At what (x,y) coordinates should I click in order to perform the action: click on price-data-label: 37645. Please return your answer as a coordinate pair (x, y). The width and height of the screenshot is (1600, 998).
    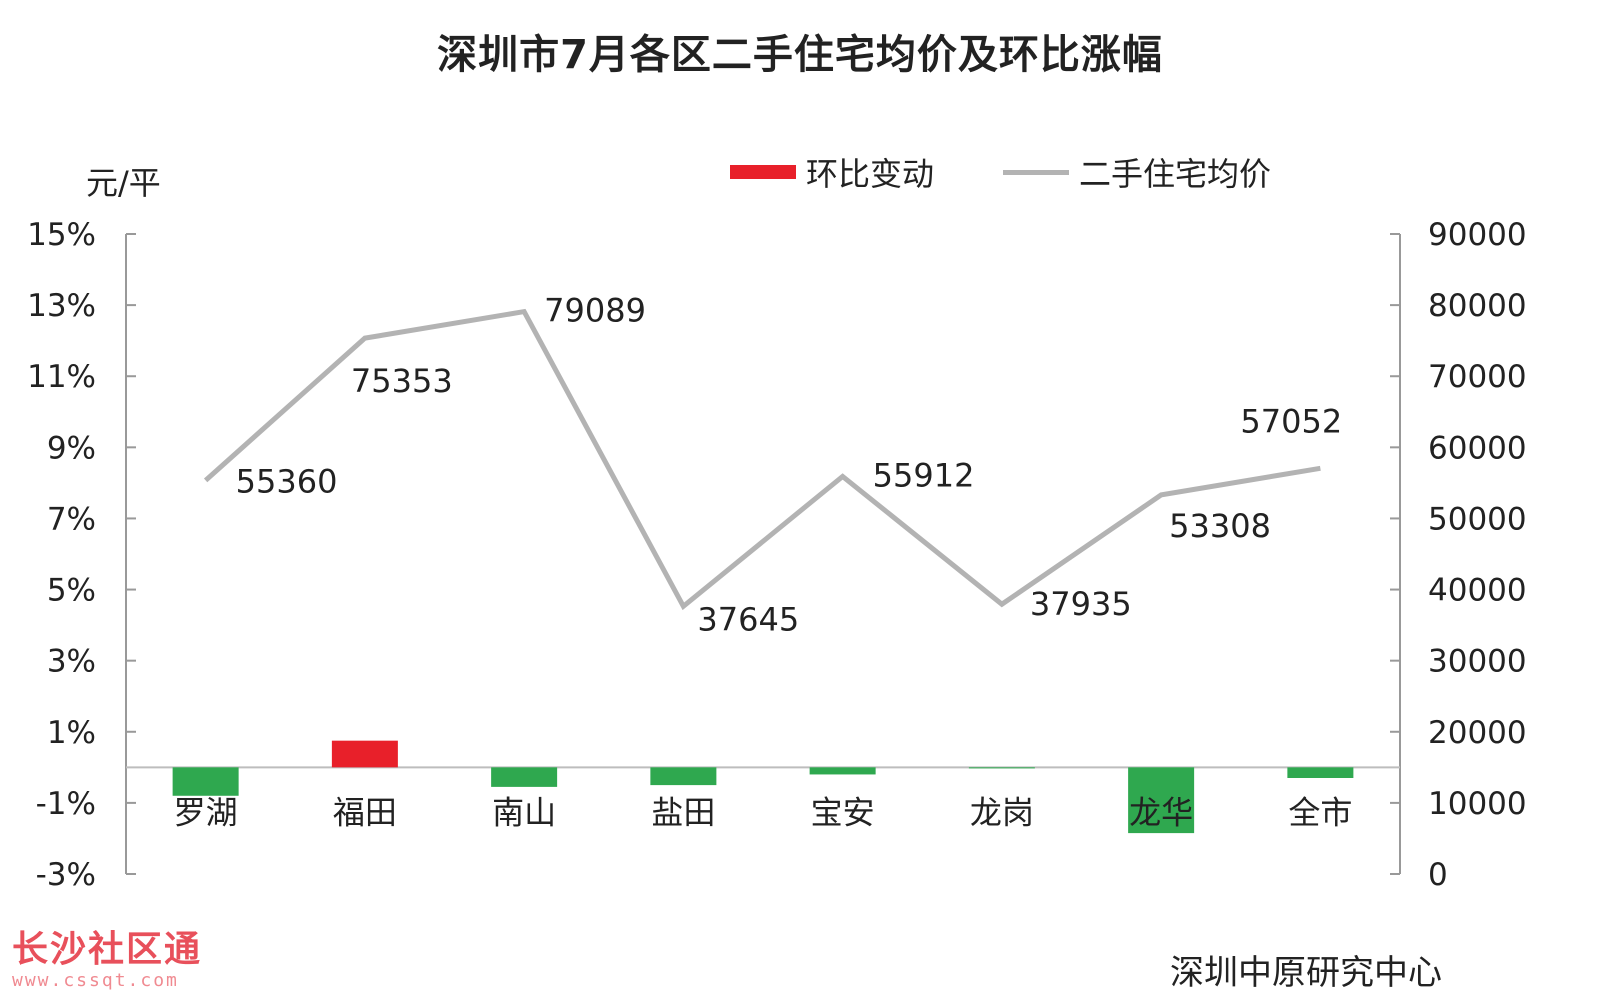
    Looking at the image, I should click on (748, 619).